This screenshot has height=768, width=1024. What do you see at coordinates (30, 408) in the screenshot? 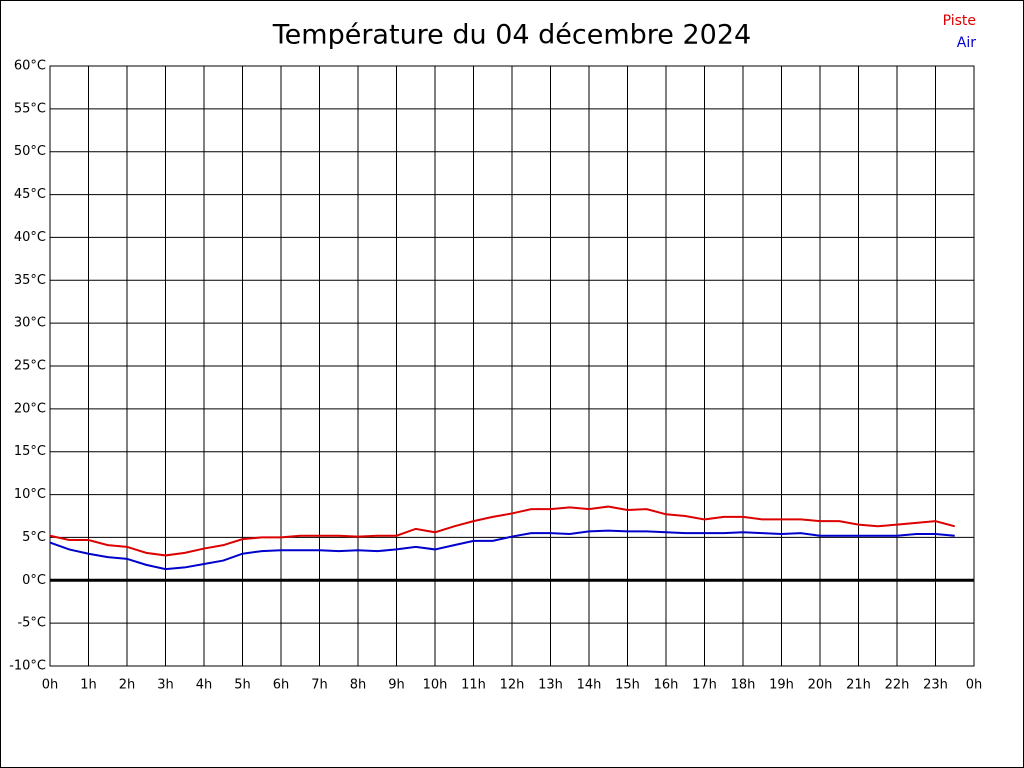
I see `y-tick-label: 20°C` at bounding box center [30, 408].